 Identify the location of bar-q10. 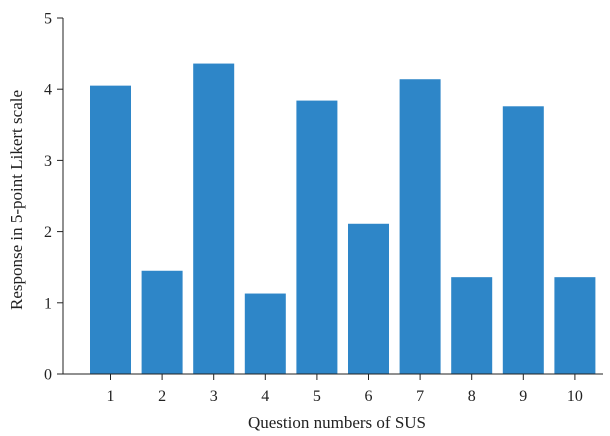
(575, 325).